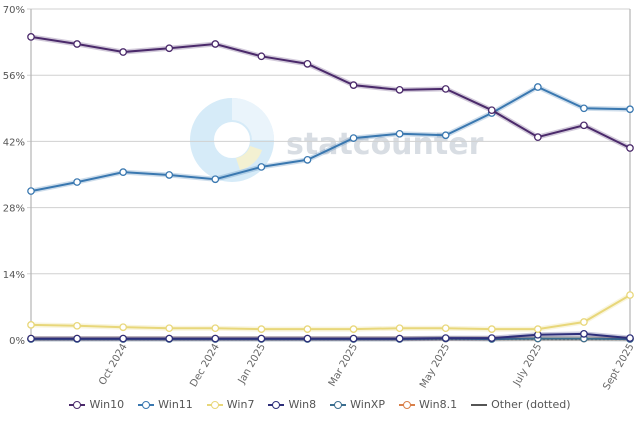  Describe the element at coordinates (205, 365) in the screenshot. I see `x-tick-label: Dec 2024` at that location.